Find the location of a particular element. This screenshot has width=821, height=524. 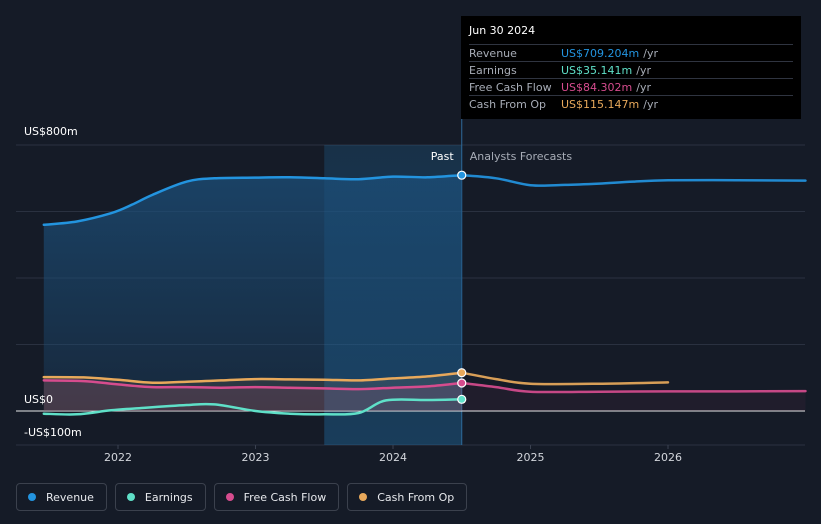

legend-label: Revenue is located at coordinates (70, 497).